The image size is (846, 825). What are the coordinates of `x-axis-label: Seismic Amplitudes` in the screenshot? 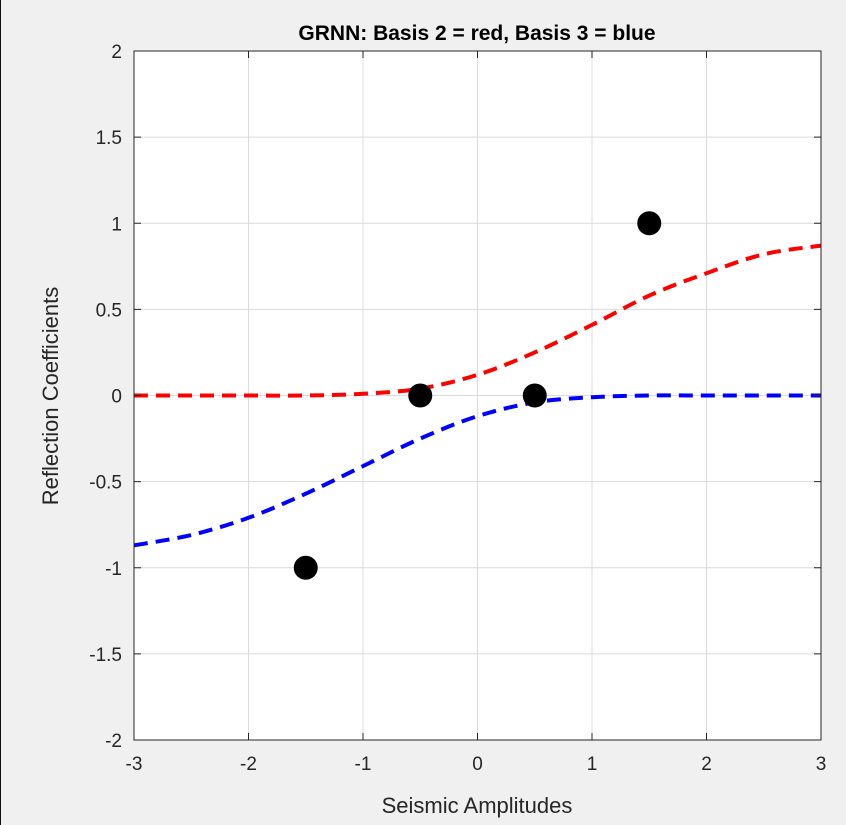 It's located at (477, 805).